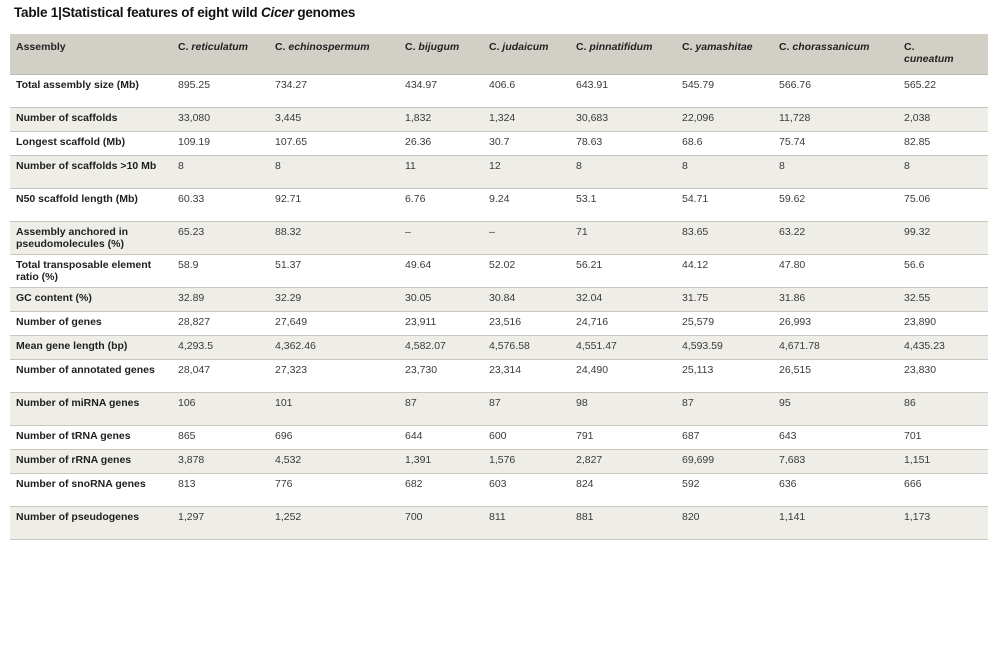 Image resolution: width=1000 pixels, height=647 pixels. I want to click on table-cell: 23,730, so click(441, 376).